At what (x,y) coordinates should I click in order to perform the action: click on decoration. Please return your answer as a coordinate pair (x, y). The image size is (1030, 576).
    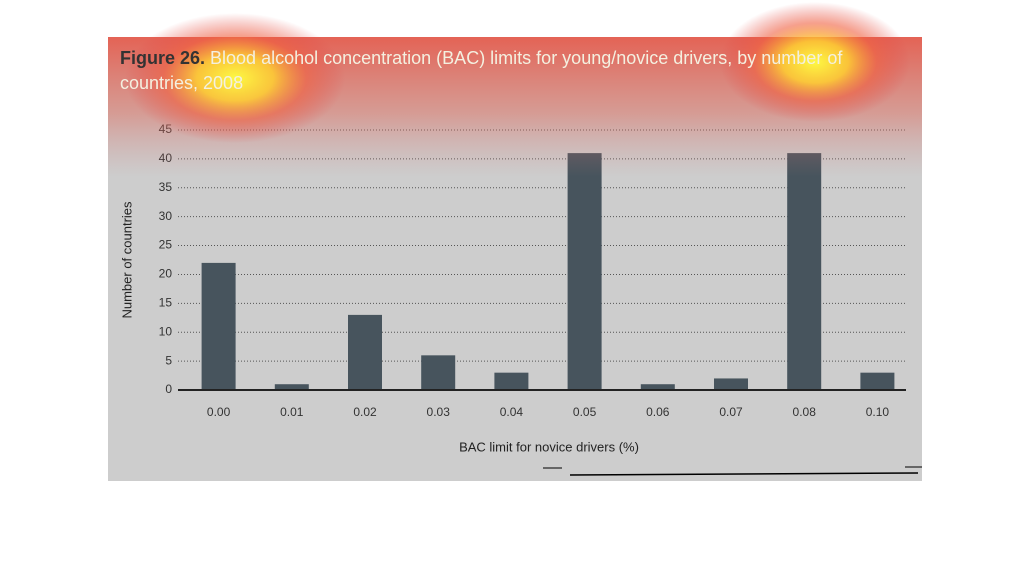
    Looking at the image, I should click on (744, 474).